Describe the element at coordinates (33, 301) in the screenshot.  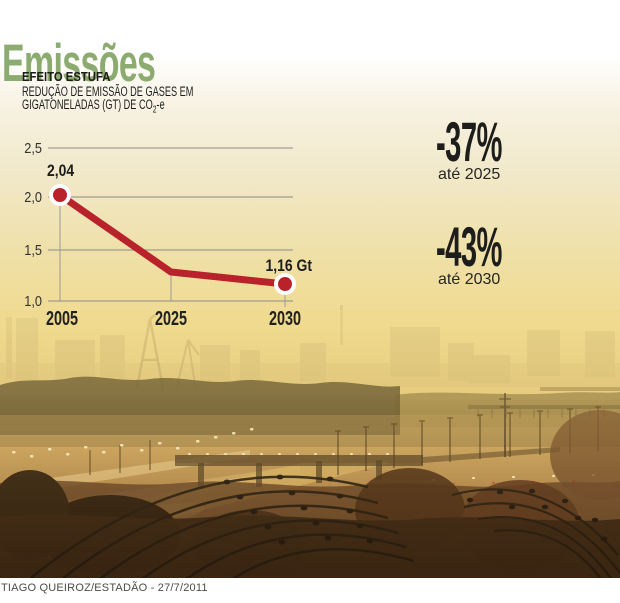
I see `ytick-1-0: 1,0` at that location.